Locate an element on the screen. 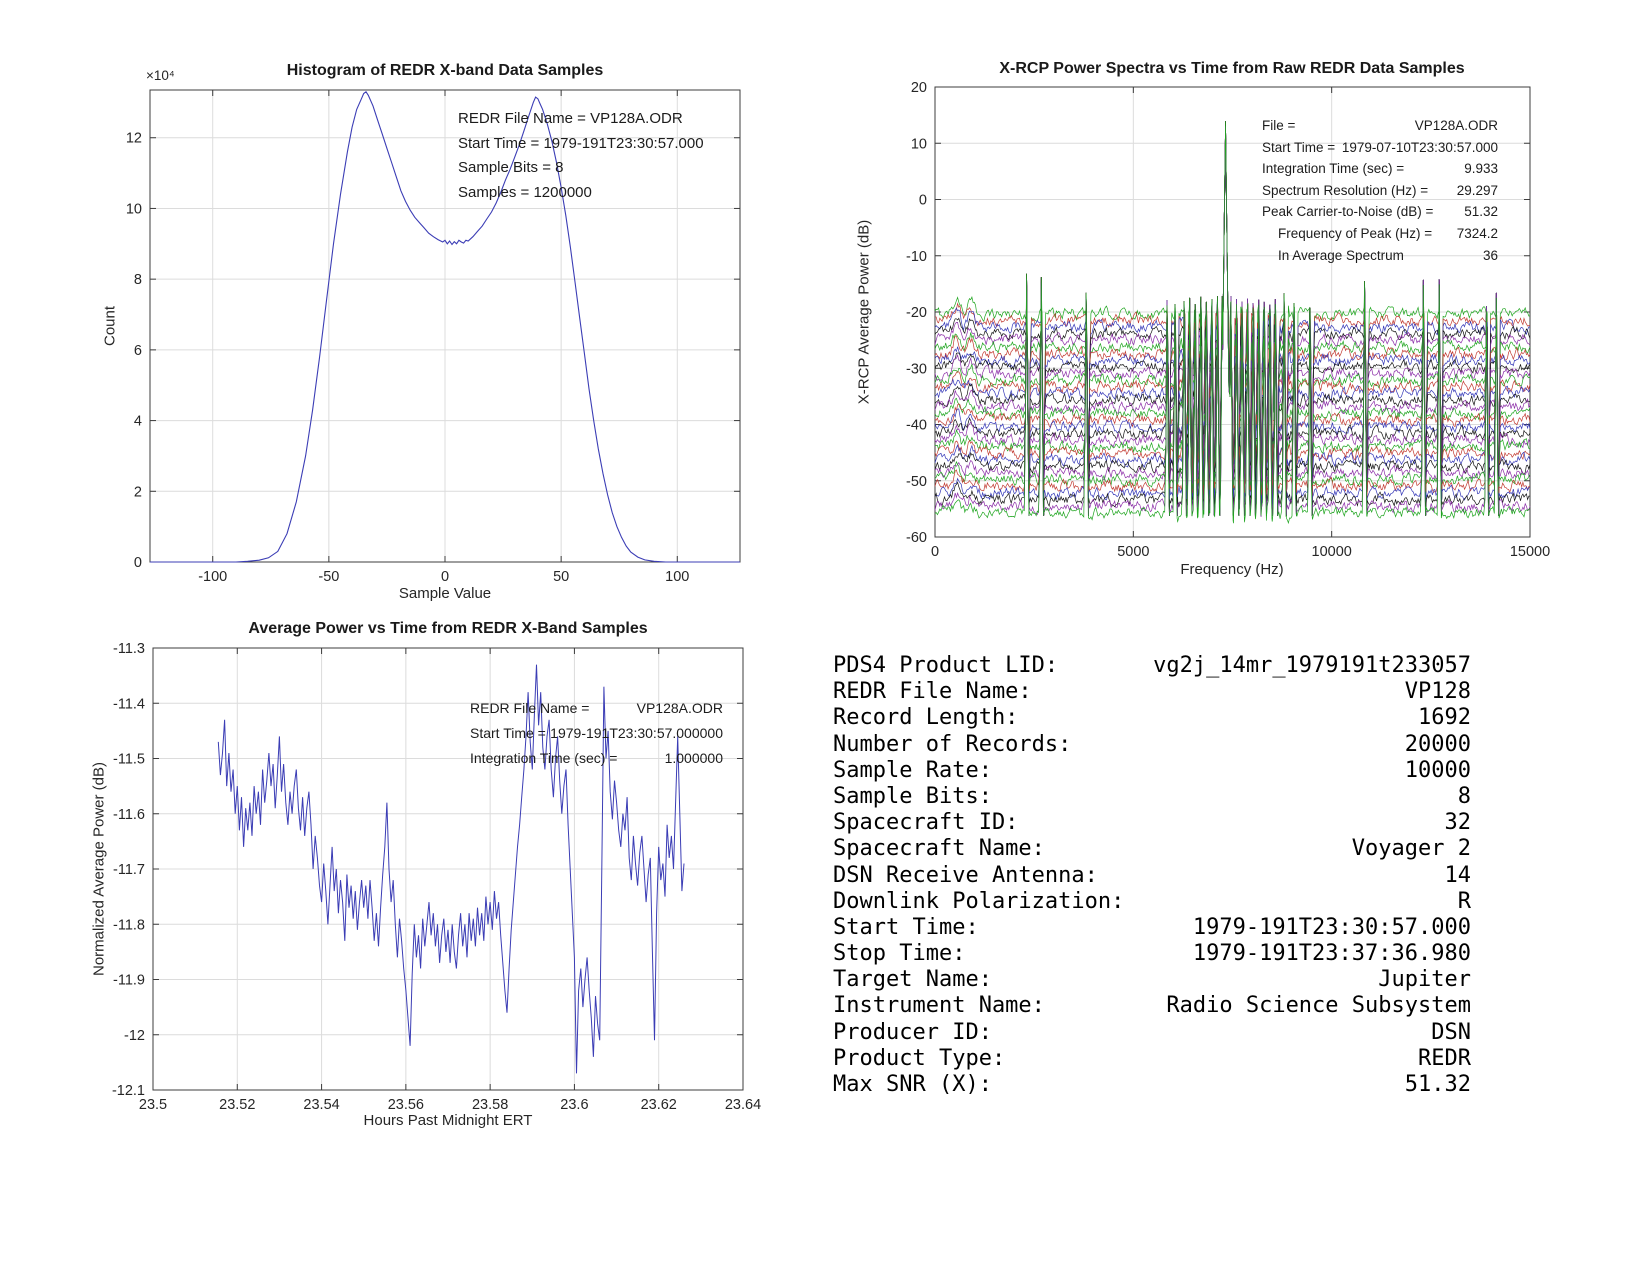 Image resolution: width=1650 pixels, height=1275 pixels. table-row-value: vg2j_14mr_1979191t233057 is located at coordinates (1312, 665).